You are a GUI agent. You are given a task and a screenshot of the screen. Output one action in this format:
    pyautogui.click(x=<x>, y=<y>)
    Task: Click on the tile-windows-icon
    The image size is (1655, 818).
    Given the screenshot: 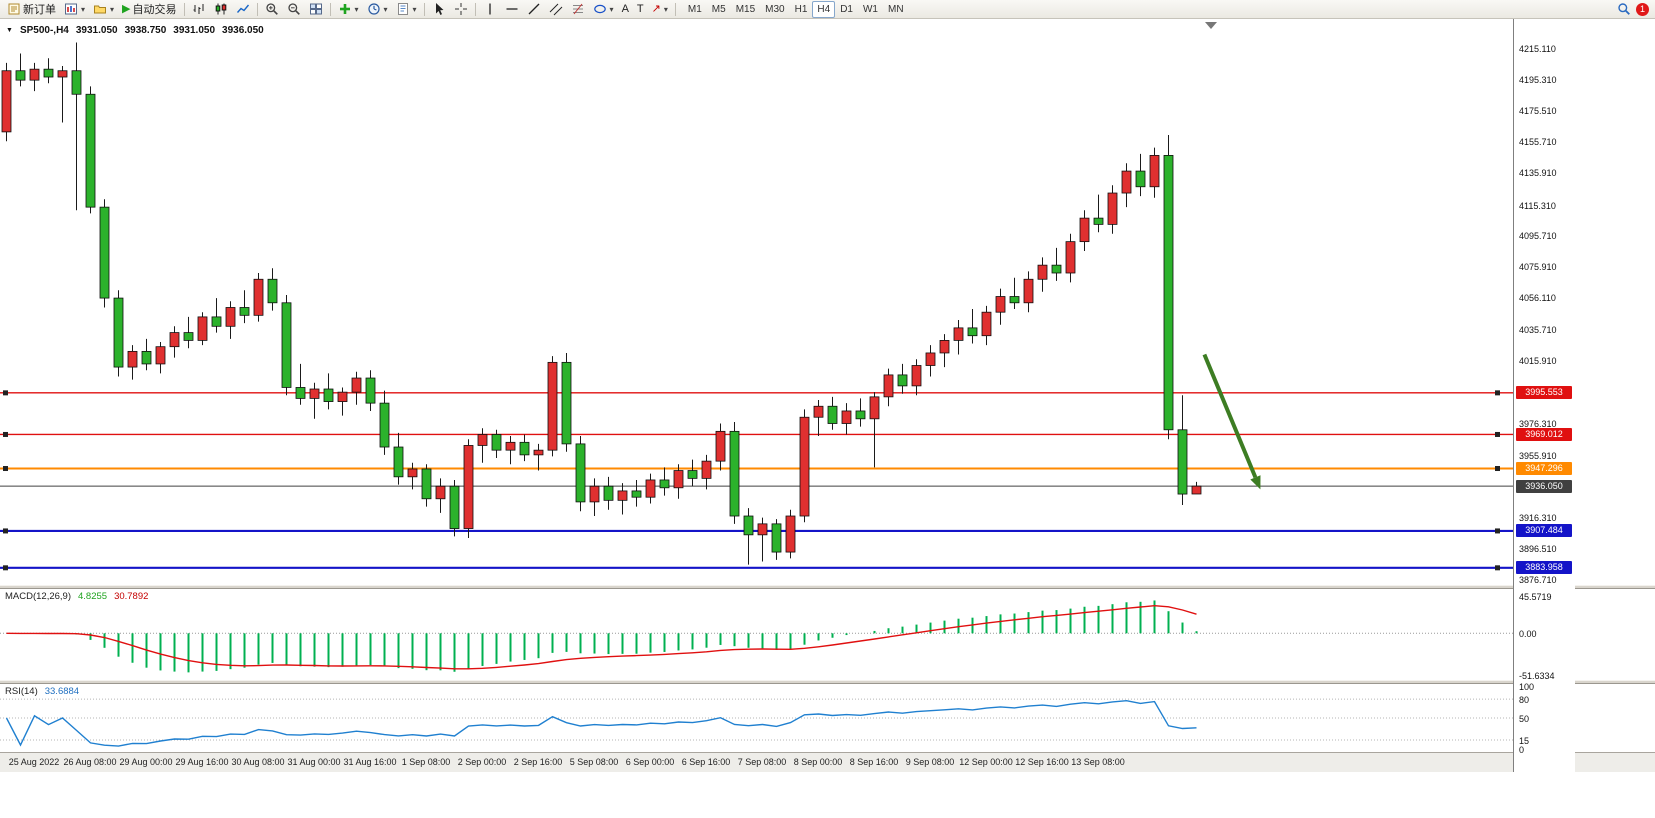 What is the action you would take?
    pyautogui.click(x=315, y=9)
    